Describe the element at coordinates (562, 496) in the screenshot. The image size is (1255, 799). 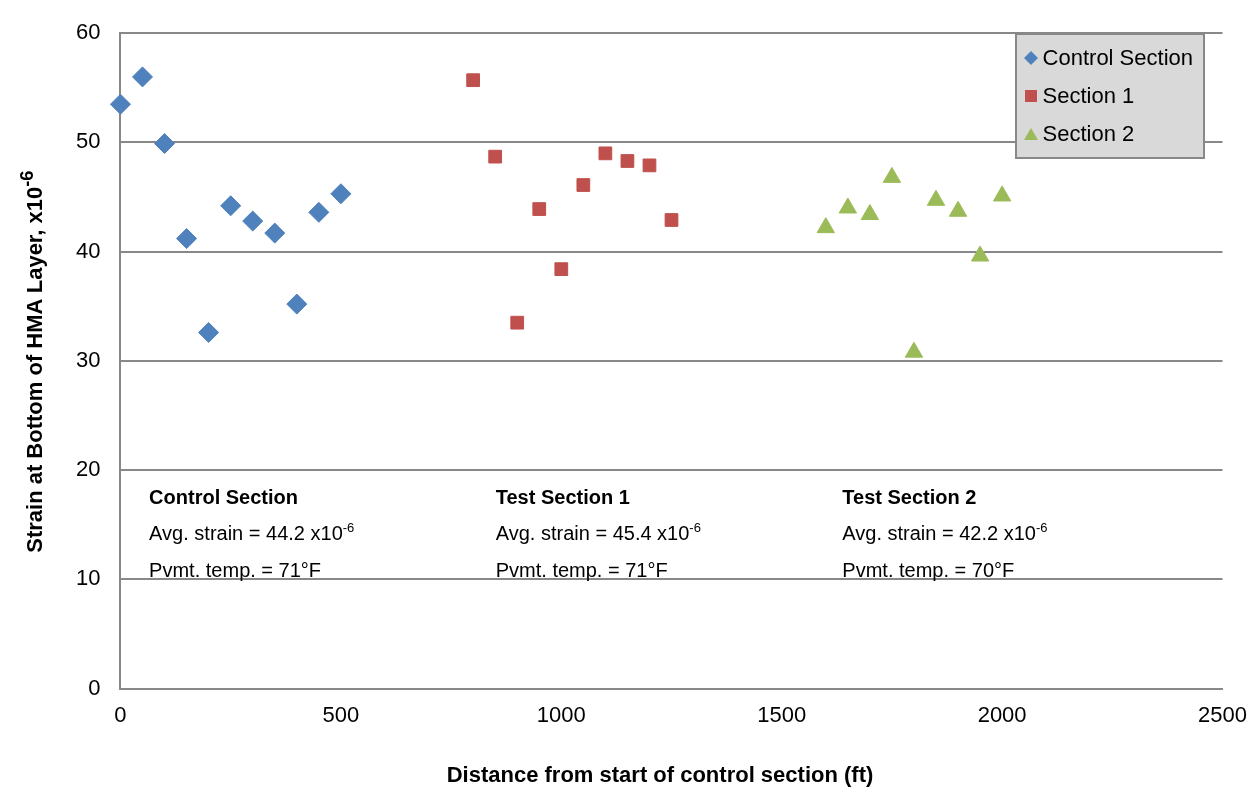
I see `annotation: Test Section 1` at that location.